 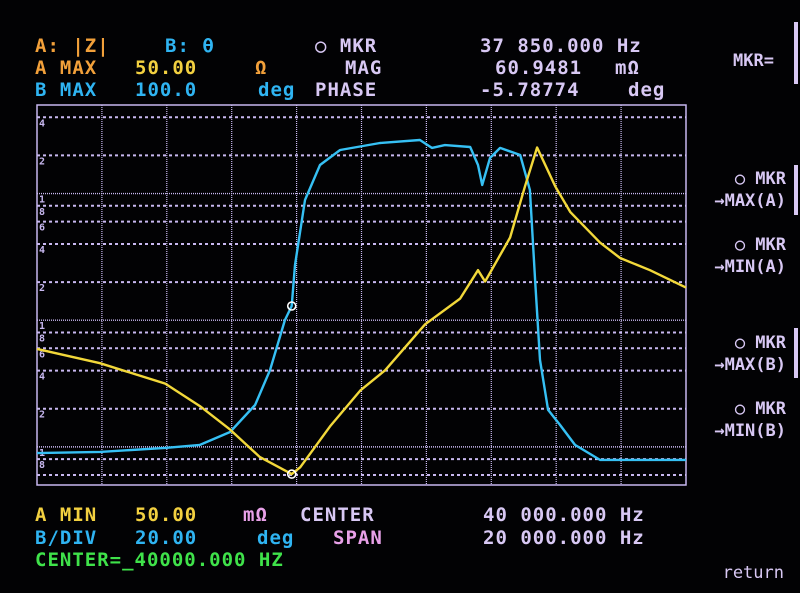 What do you see at coordinates (627, 68) in the screenshot?
I see `mag-unit: mΩ` at bounding box center [627, 68].